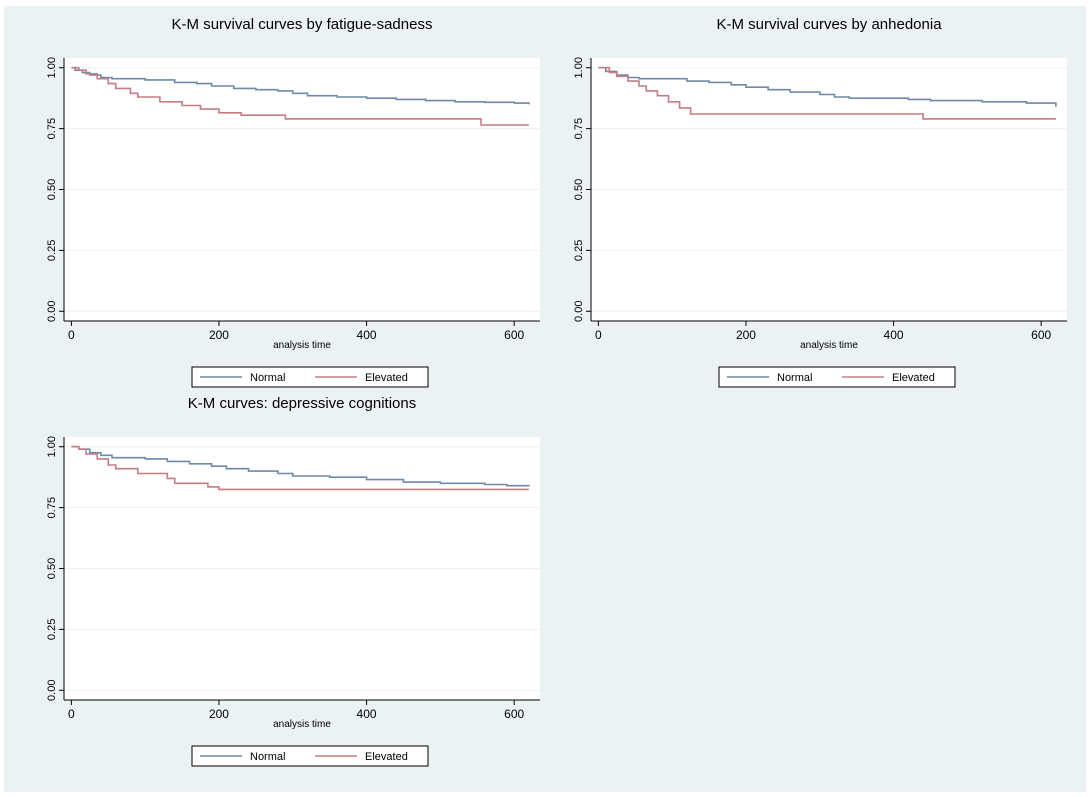 Image resolution: width=1091 pixels, height=797 pixels. What do you see at coordinates (829, 24) in the screenshot?
I see `chart-title: K-M survival curves by anhedonia` at bounding box center [829, 24].